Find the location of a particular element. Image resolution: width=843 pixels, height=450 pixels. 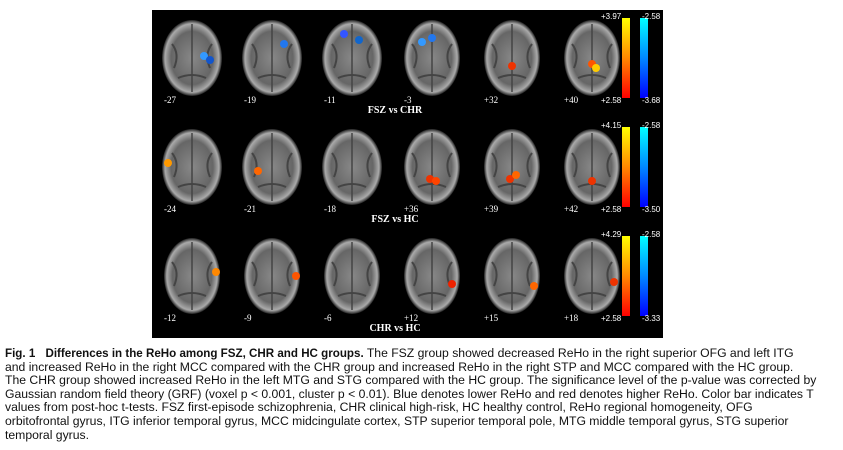

slice-number: +36 is located at coordinates (411, 209).